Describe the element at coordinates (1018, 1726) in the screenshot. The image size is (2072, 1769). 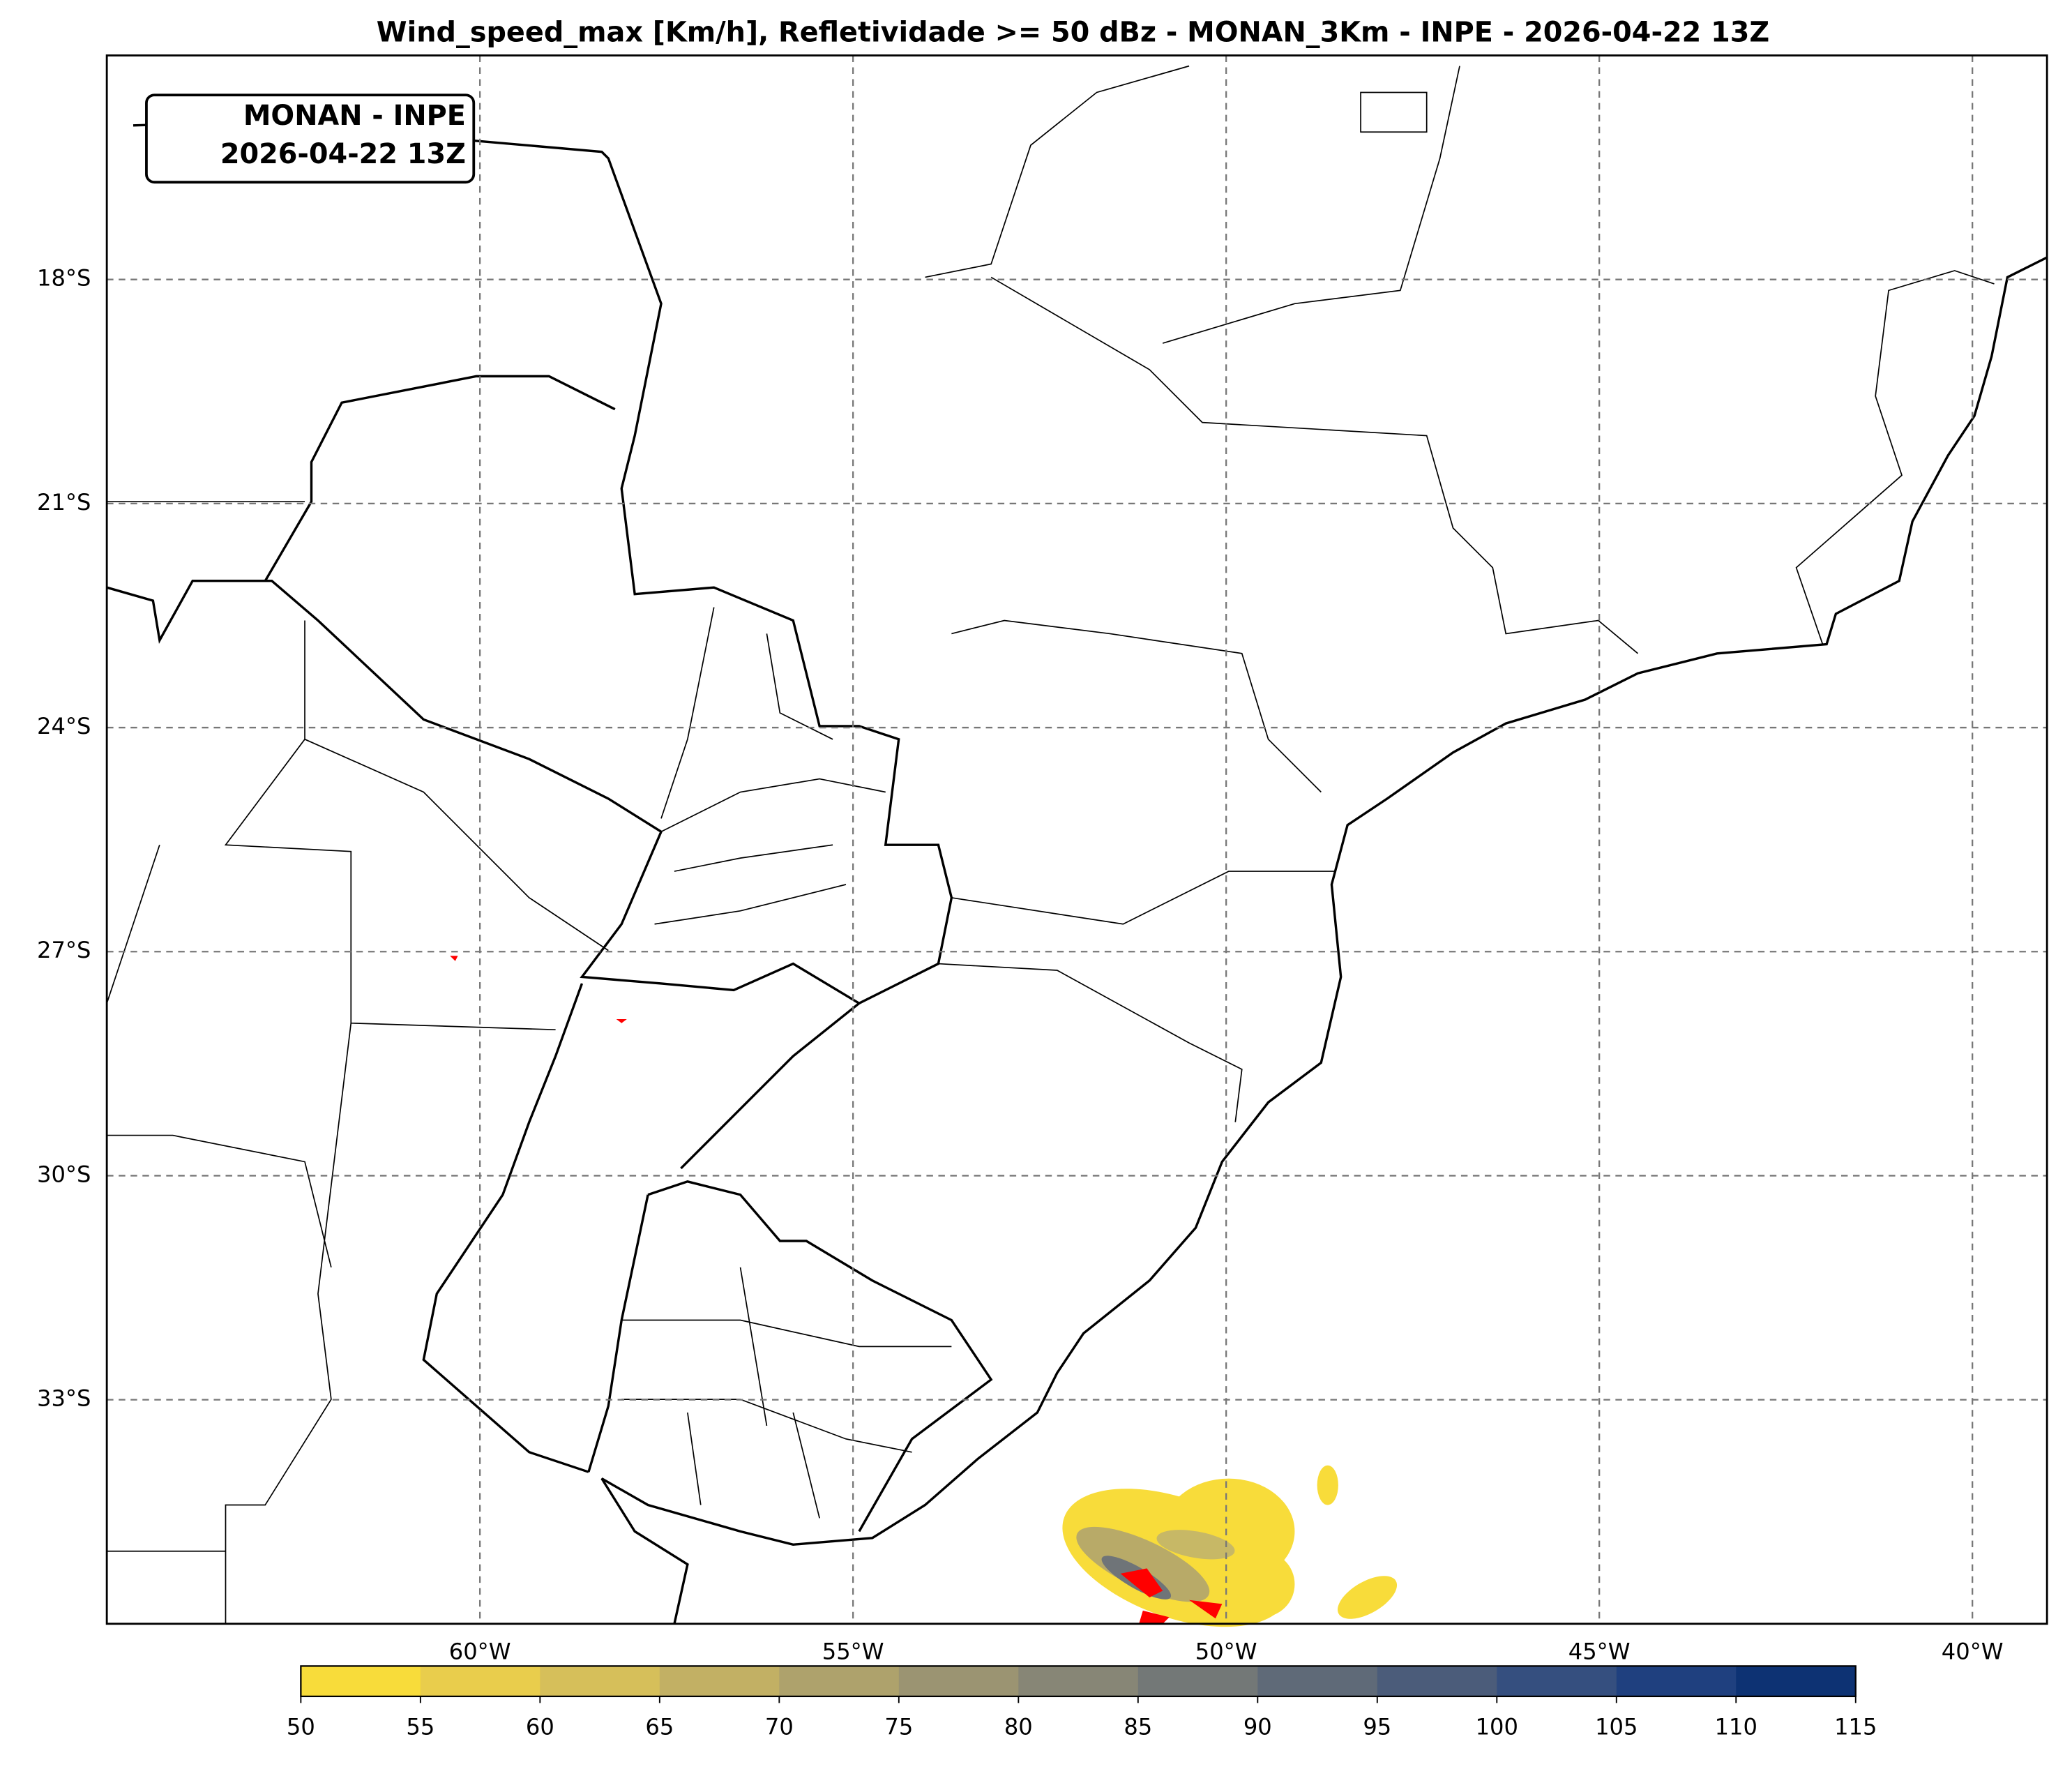
I see `colorbar-tick-label: 80` at that location.